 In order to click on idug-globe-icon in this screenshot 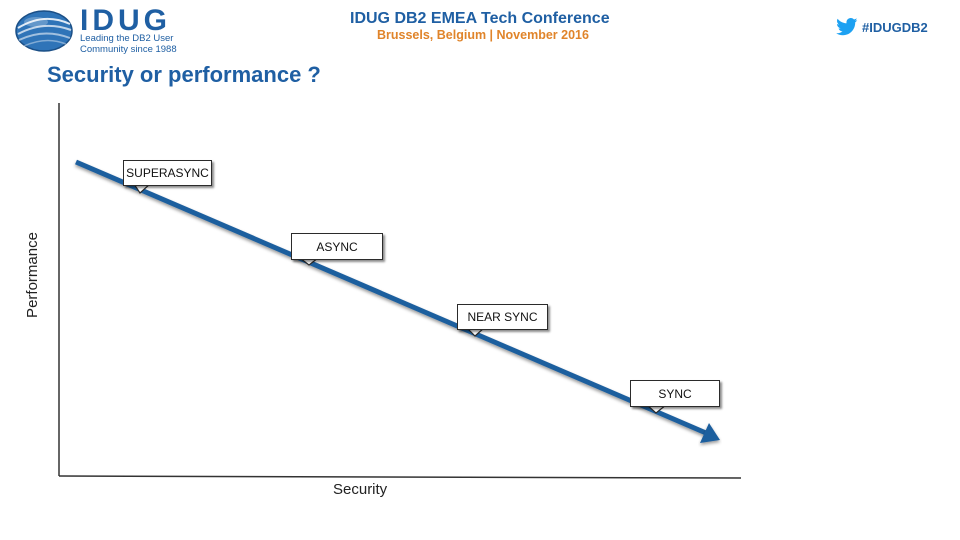, I will do `click(44, 33)`.